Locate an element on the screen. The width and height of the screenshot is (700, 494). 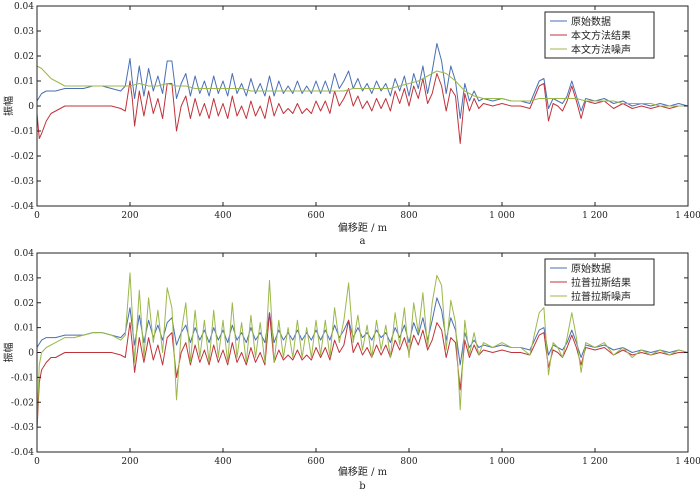
legend-entry: 拉普拉斯噪声 is located at coordinates (601, 296).